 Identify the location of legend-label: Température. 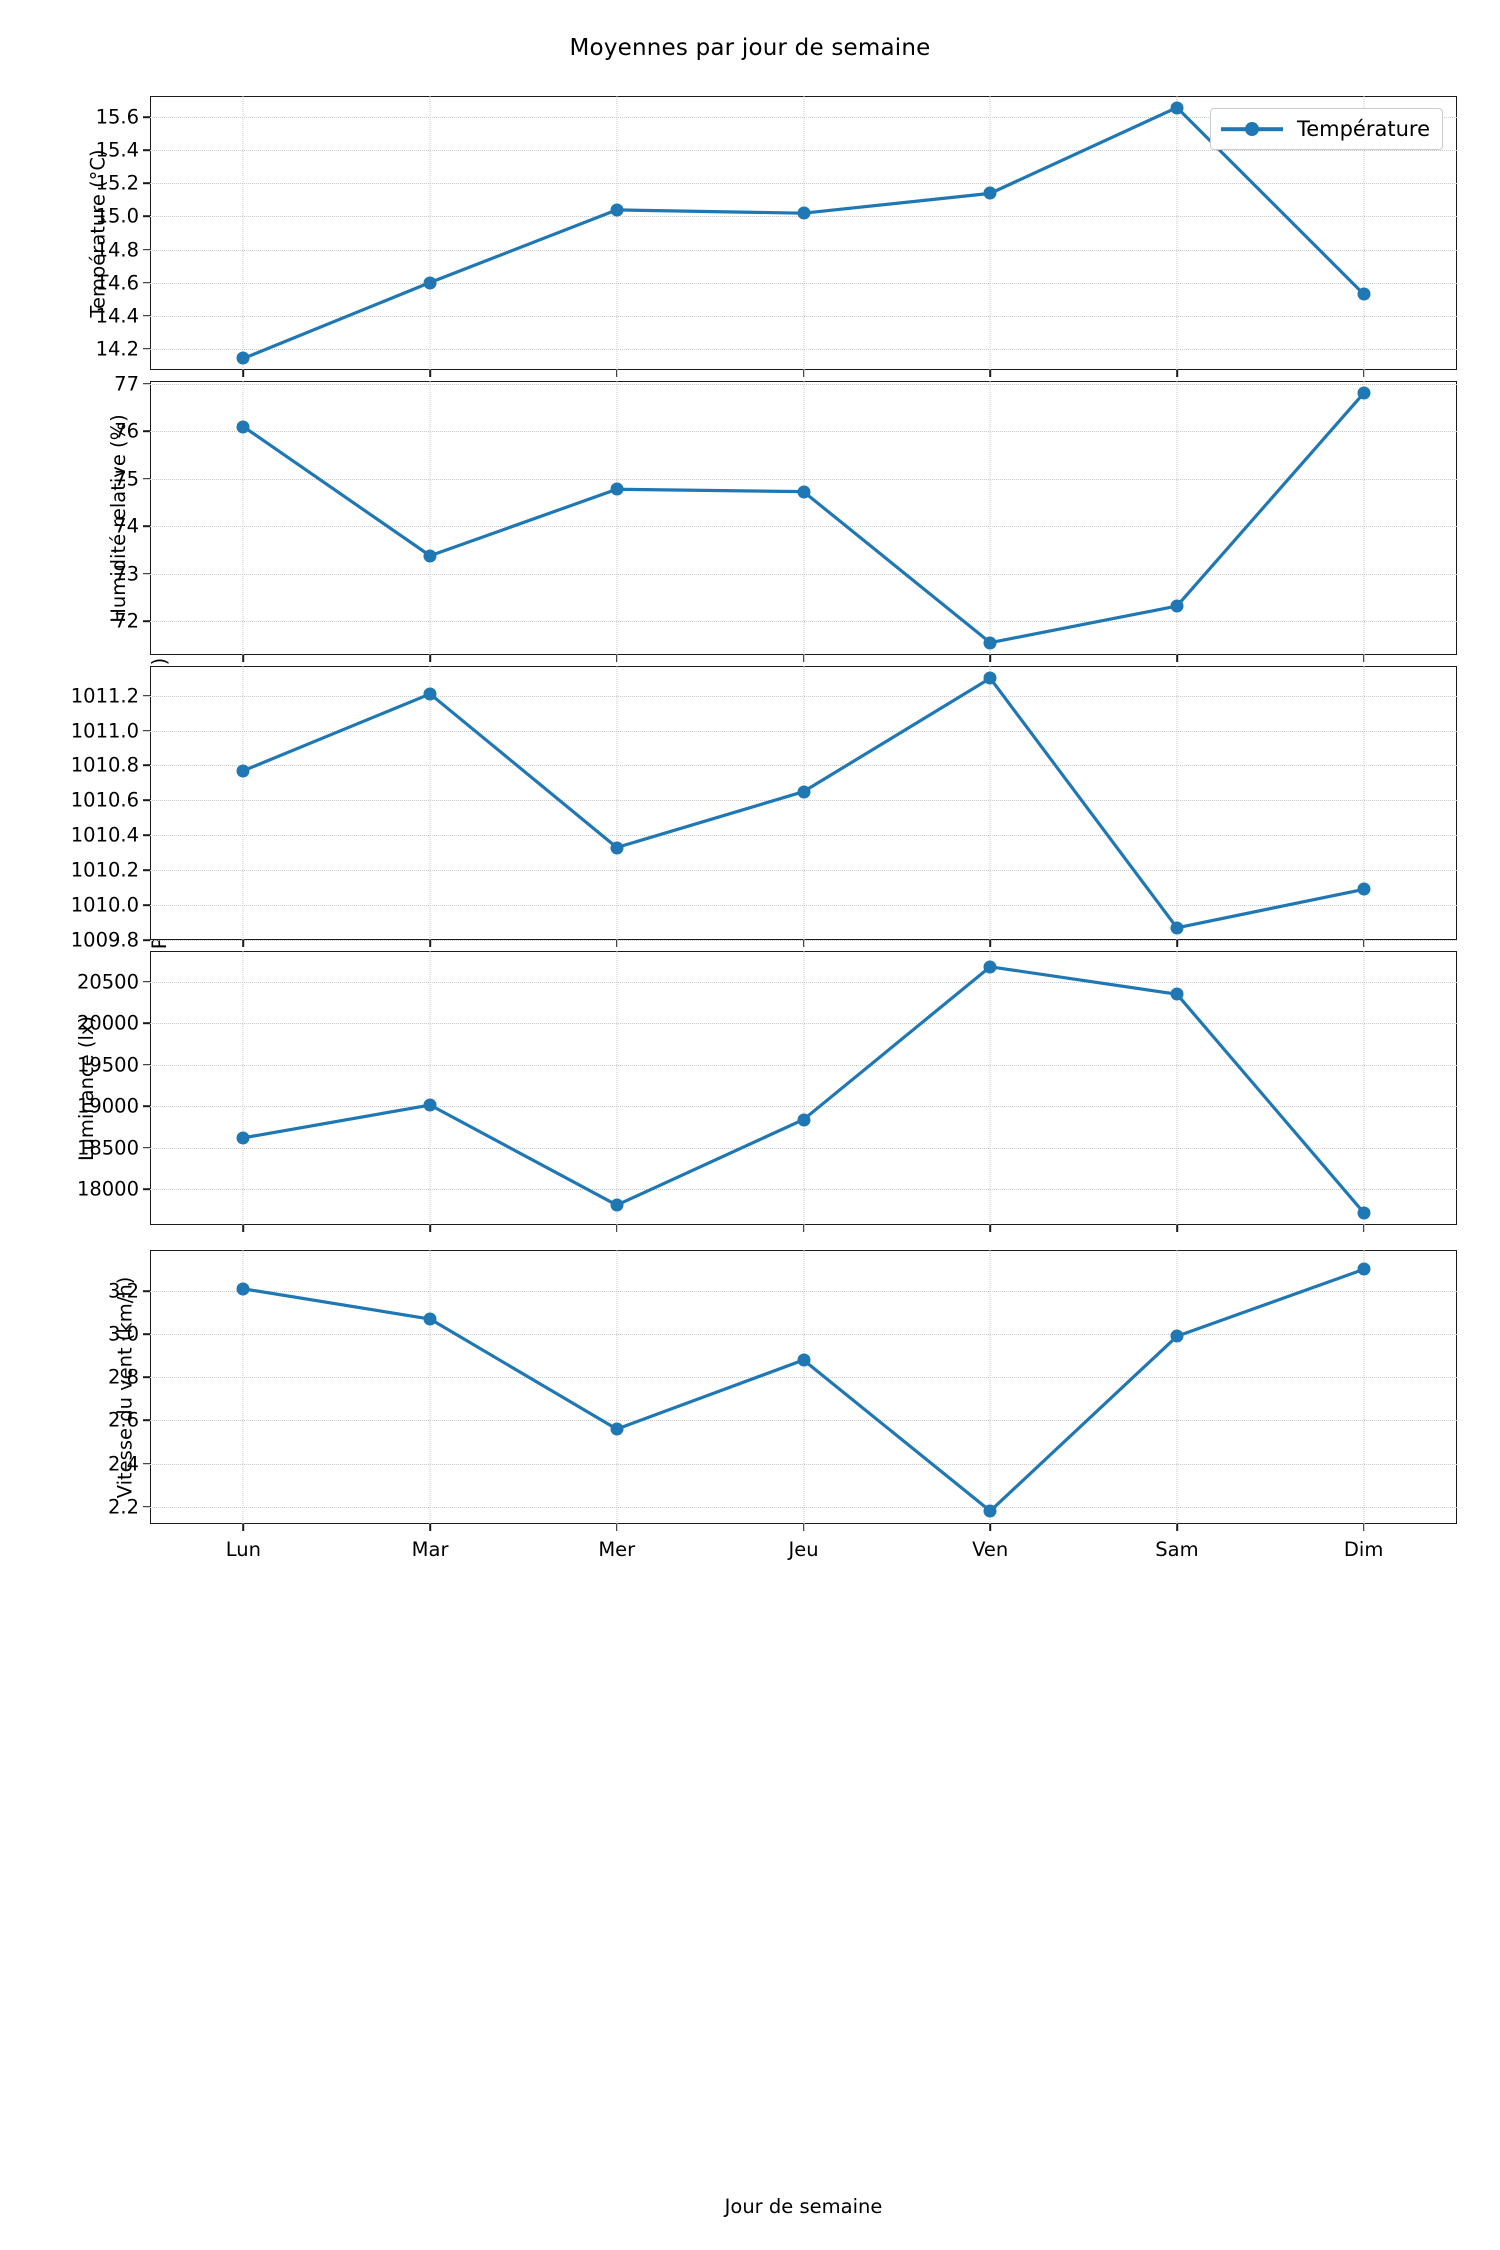
(1363, 129).